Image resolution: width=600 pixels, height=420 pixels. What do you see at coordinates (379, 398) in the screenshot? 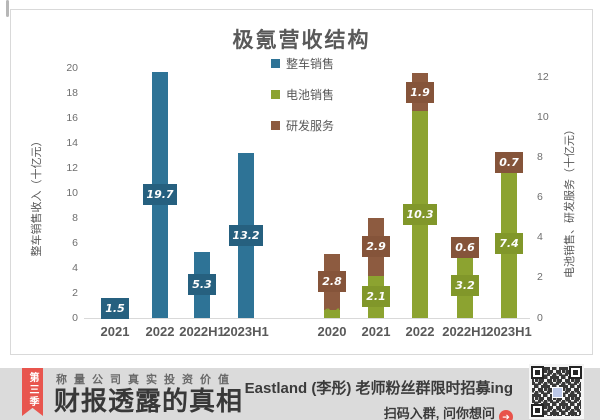
I see `promo-block: Eastland (李彤) 老师粉丝群限时招募ing 扫码入群, 问你想问 ➔` at bounding box center [379, 398].